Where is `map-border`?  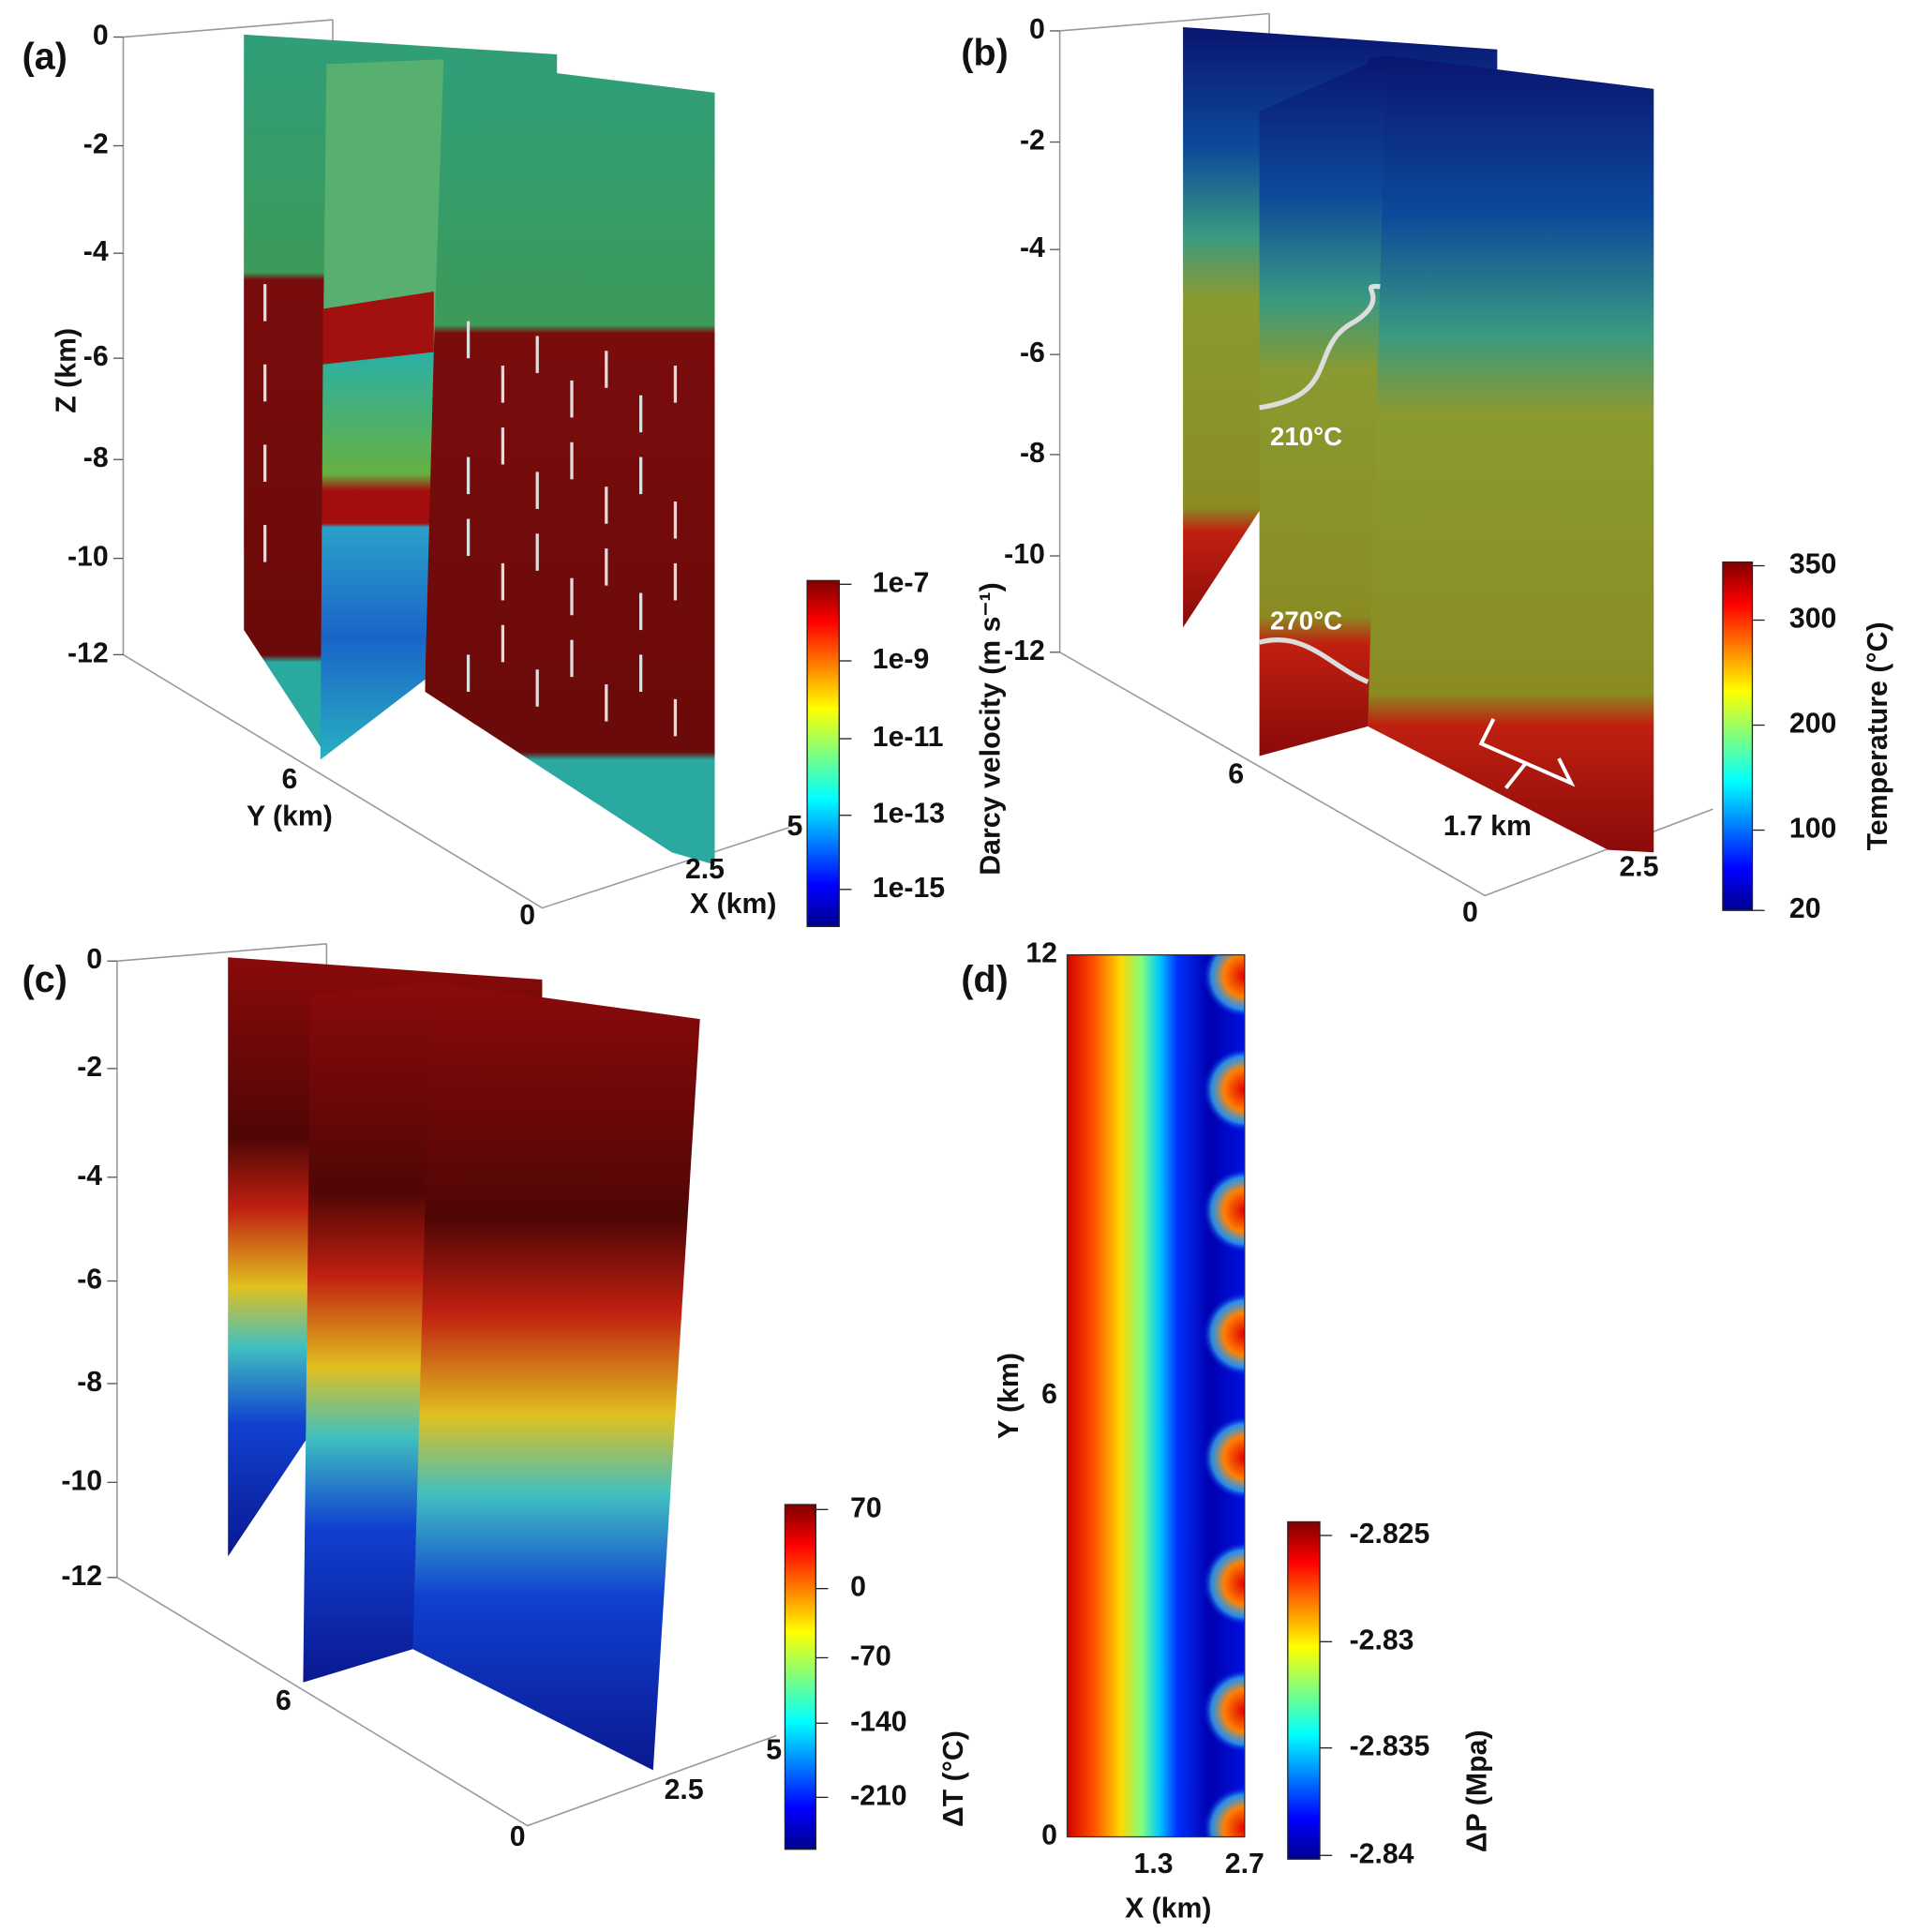
map-border is located at coordinates (1156, 1395).